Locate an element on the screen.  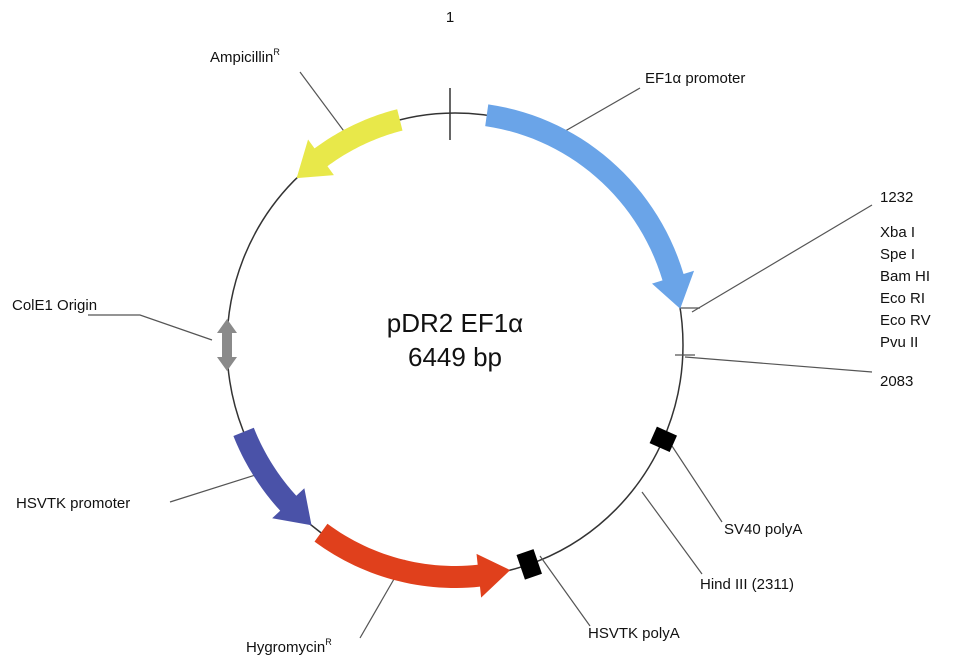
mcs-site: Eco RV is located at coordinates (905, 320).